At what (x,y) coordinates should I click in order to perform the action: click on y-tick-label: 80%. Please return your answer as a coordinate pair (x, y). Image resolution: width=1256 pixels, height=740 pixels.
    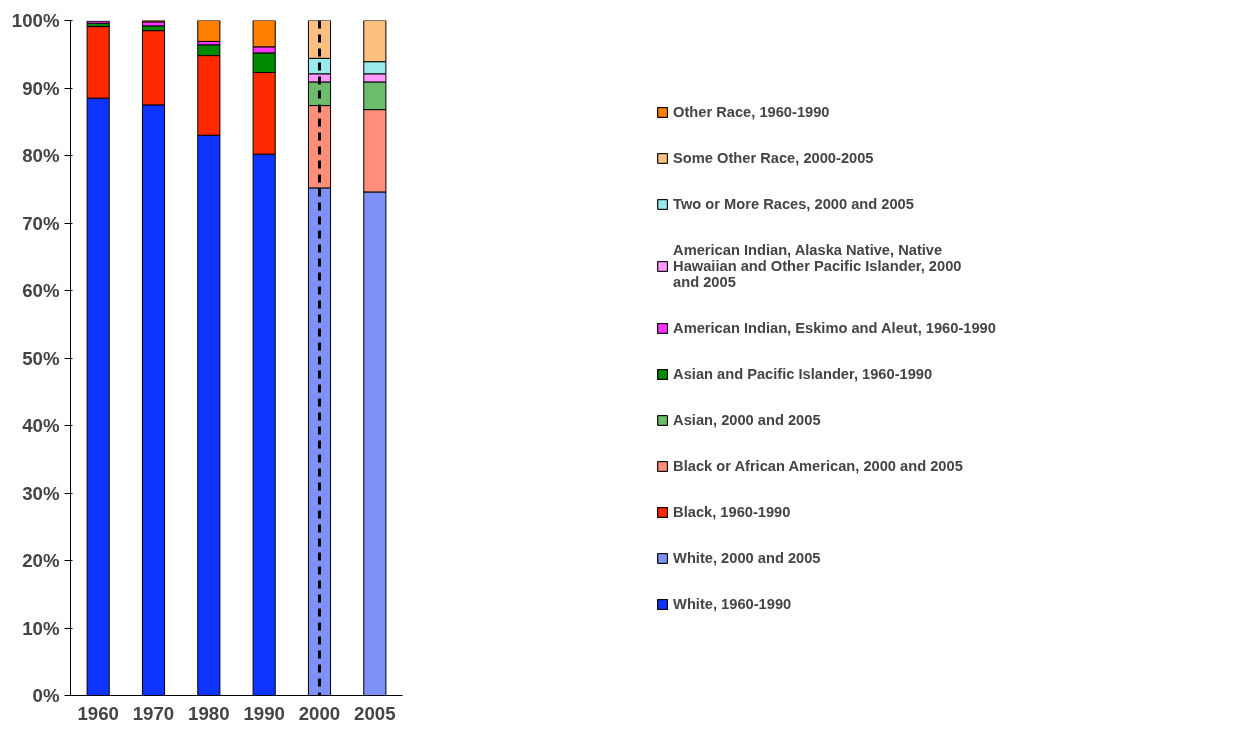
    Looking at the image, I should click on (41, 155).